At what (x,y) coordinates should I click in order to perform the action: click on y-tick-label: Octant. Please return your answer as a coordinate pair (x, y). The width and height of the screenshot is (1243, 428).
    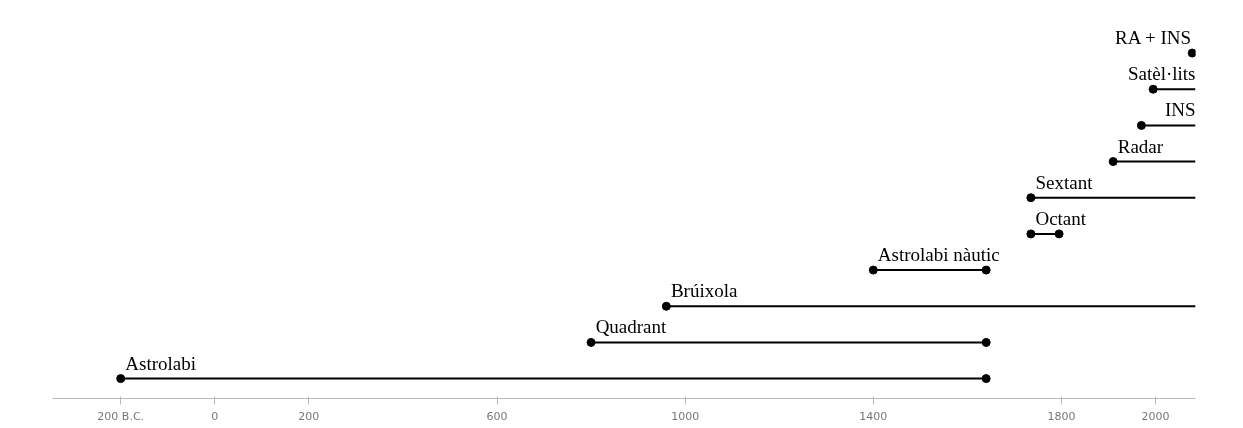
    Looking at the image, I should click on (1061, 218).